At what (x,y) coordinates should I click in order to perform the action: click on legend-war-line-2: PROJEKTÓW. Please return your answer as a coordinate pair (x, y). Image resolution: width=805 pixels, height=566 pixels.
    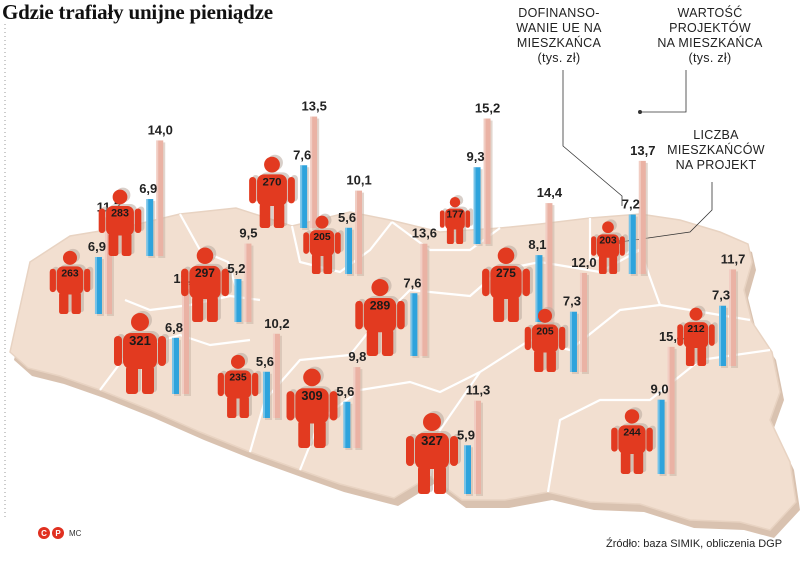
    Looking at the image, I should click on (710, 28).